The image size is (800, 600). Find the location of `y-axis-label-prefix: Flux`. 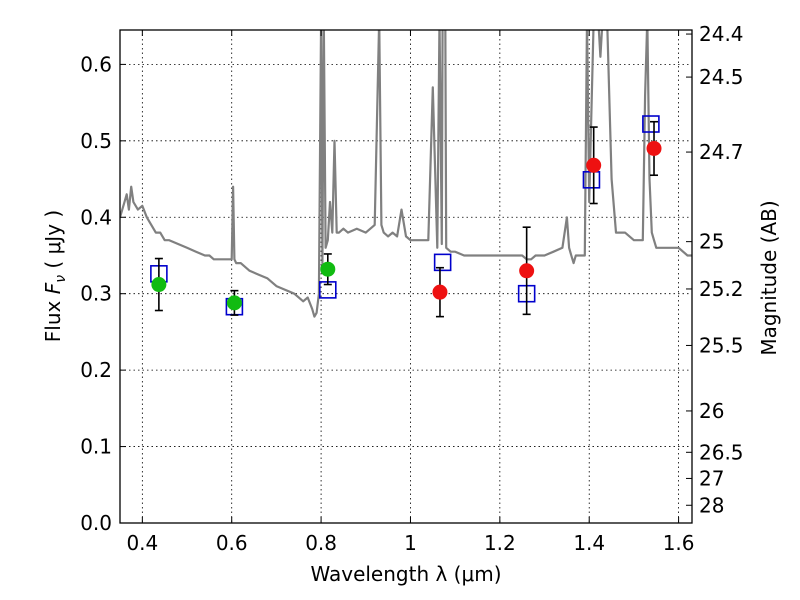

y-axis-label-prefix: Flux is located at coordinates (53, 318).